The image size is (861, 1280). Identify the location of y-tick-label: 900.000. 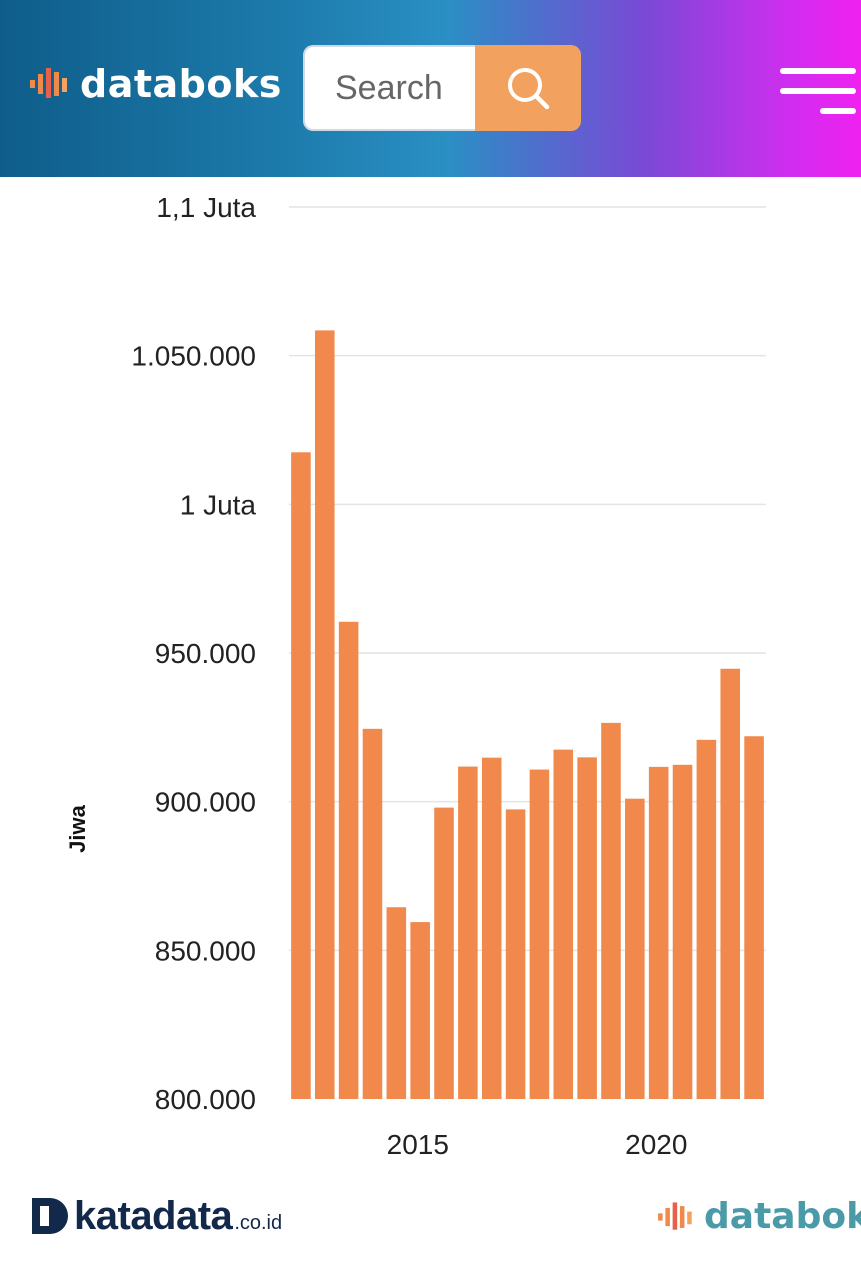
(205, 802).